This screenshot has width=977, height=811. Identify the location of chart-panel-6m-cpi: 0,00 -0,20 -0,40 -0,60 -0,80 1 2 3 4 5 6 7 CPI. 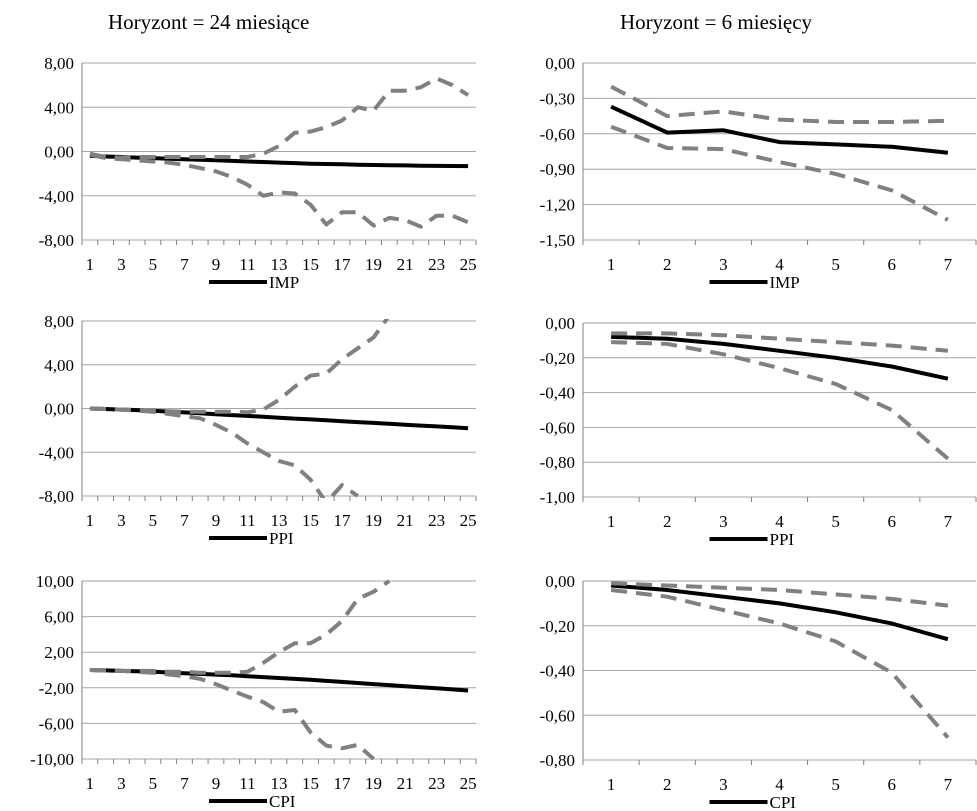
(758, 691).